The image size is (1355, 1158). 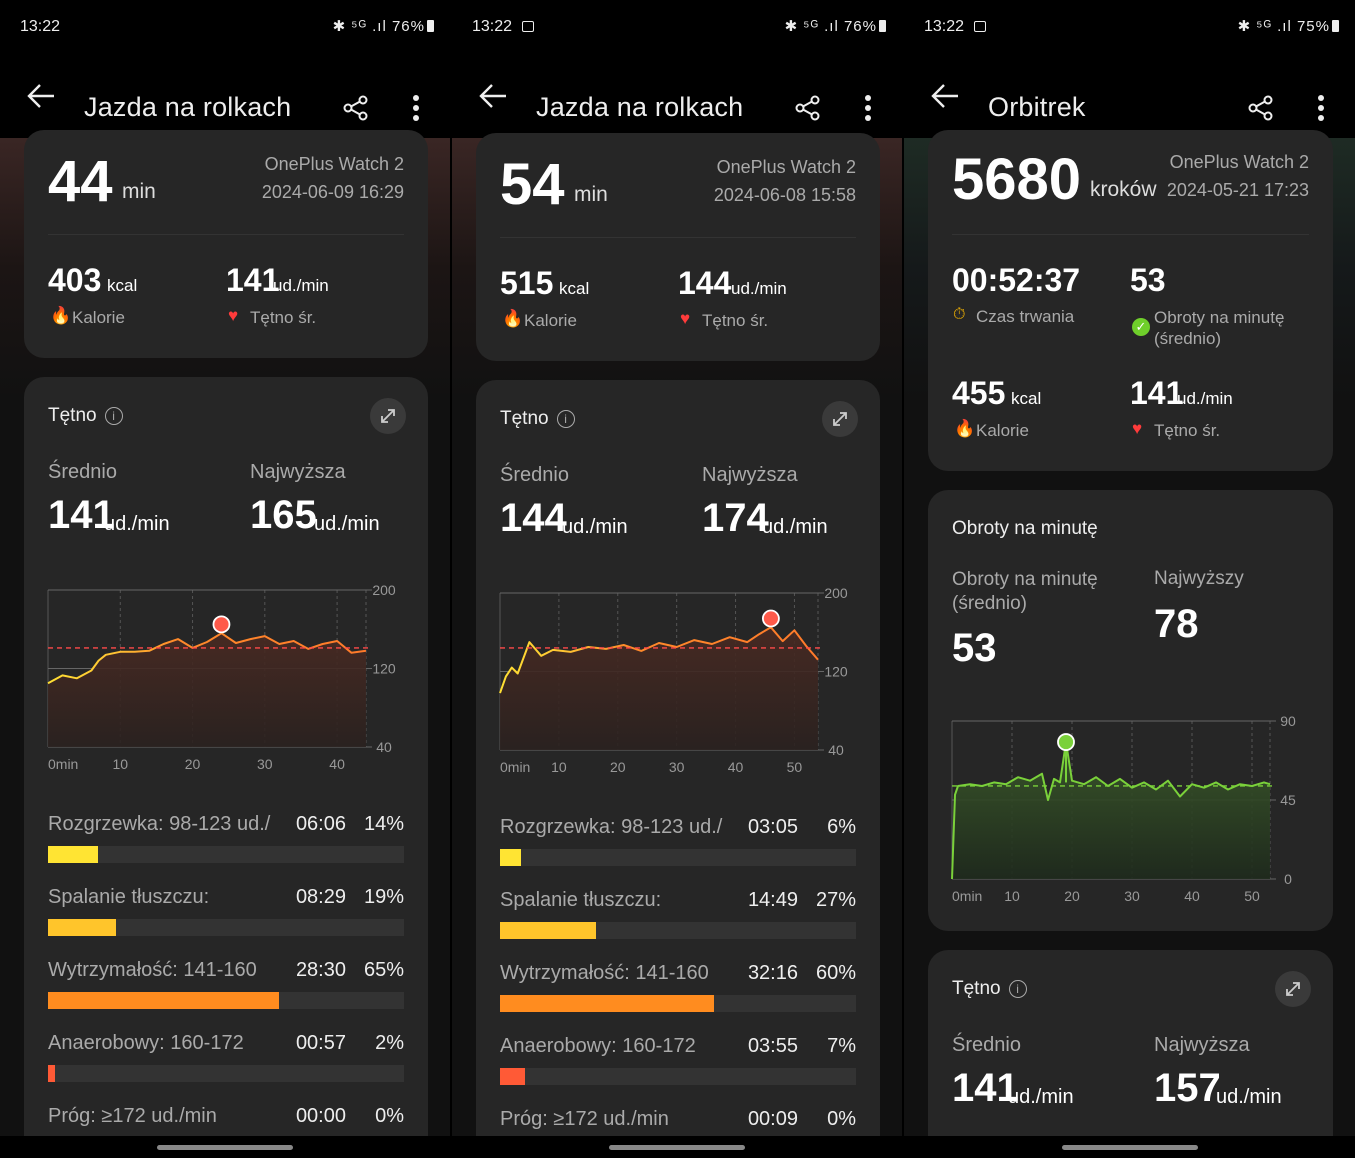 What do you see at coordinates (1037, 107) in the screenshot?
I see `page-title: Orbitrek` at bounding box center [1037, 107].